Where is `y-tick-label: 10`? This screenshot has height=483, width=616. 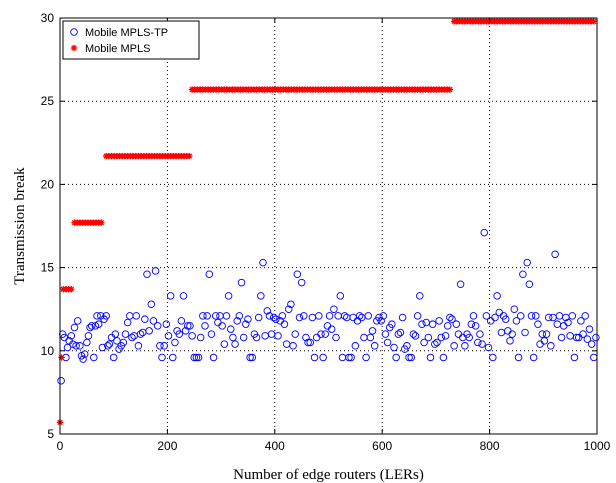 y-tick-label: 10 is located at coordinates (48, 351).